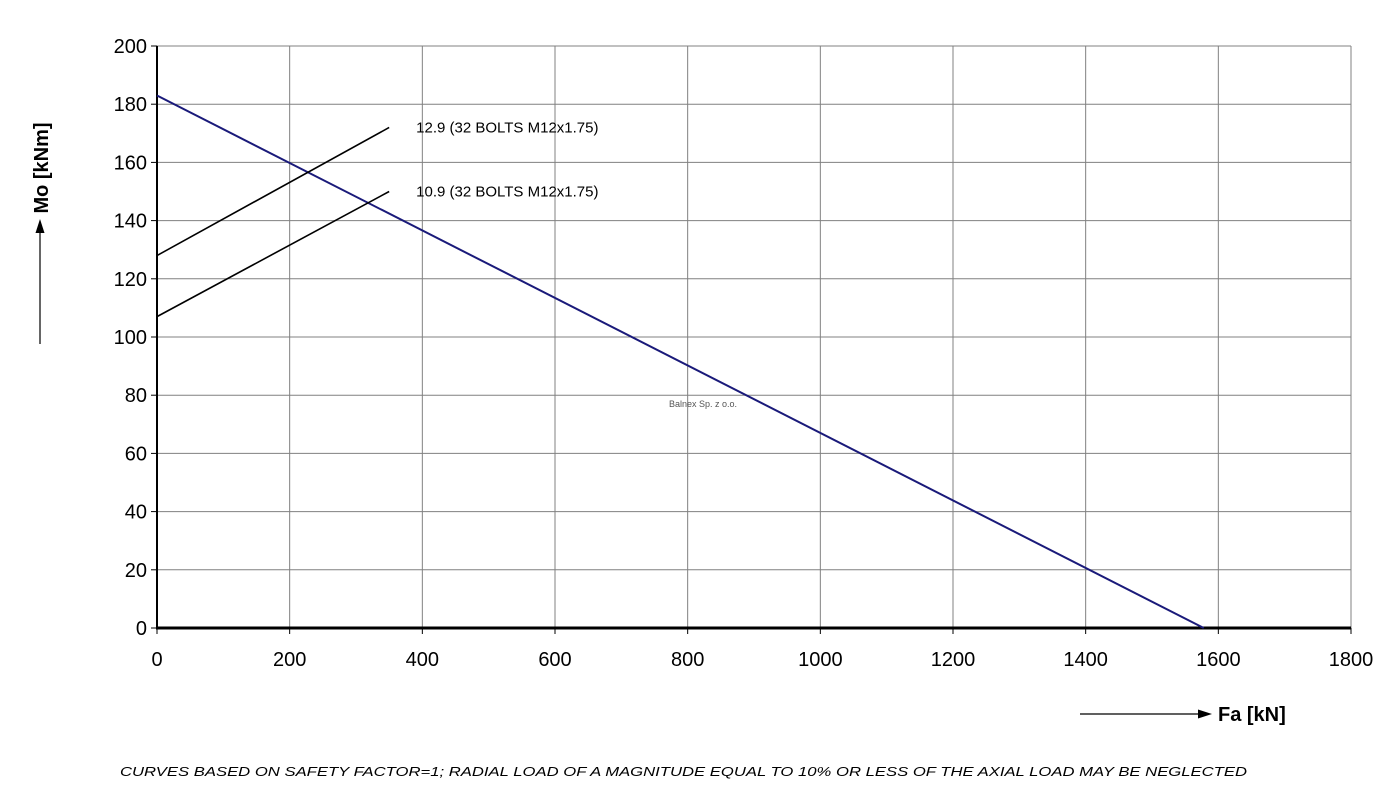 This screenshot has height=807, width=1392. Describe the element at coordinates (507, 127) in the screenshot. I see `series-label-1: 12.9 (32 BOLTS M12x1.75)` at that location.